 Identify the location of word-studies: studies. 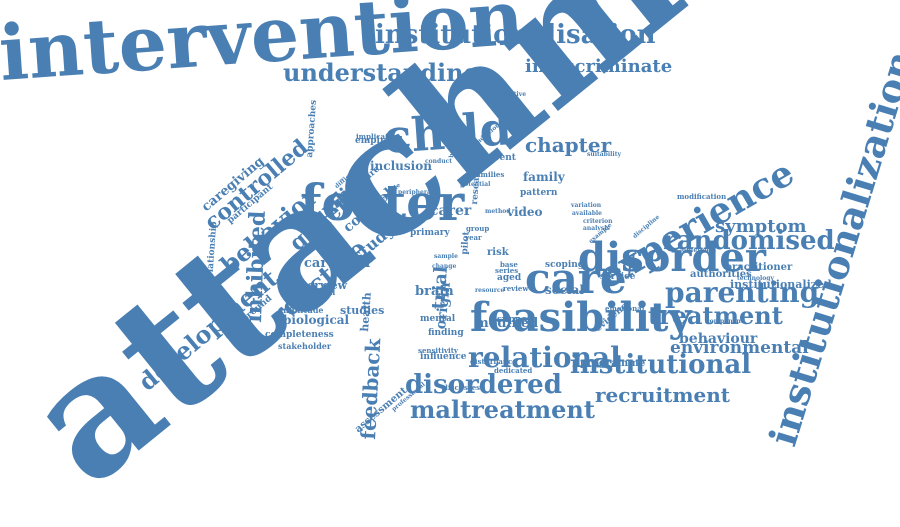
(362, 310).